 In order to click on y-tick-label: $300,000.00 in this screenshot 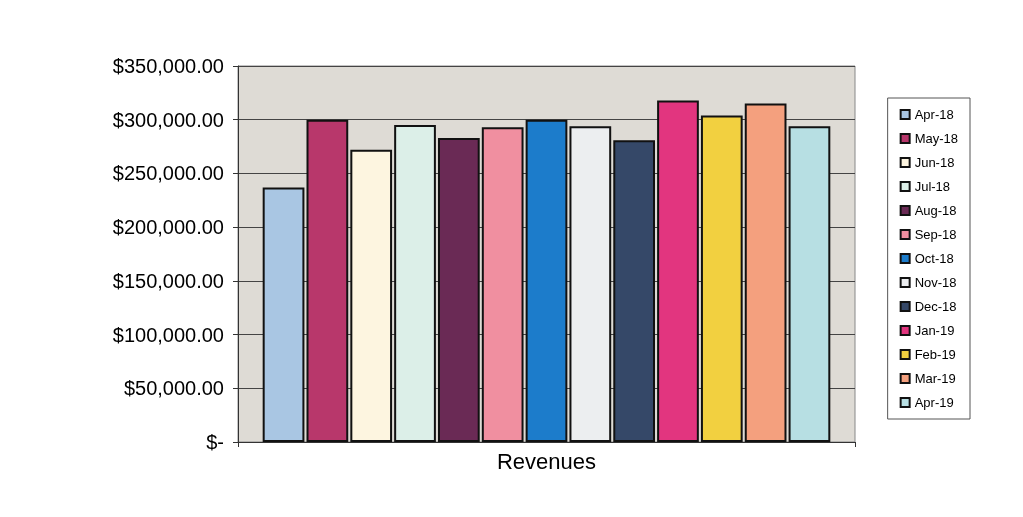, I will do `click(168, 119)`.